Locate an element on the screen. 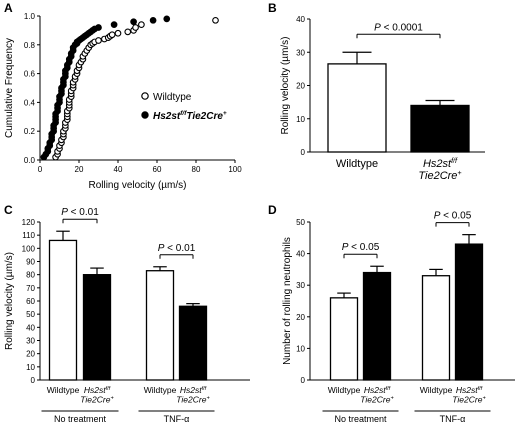  y-tick-label: 120 is located at coordinates (29, 222).